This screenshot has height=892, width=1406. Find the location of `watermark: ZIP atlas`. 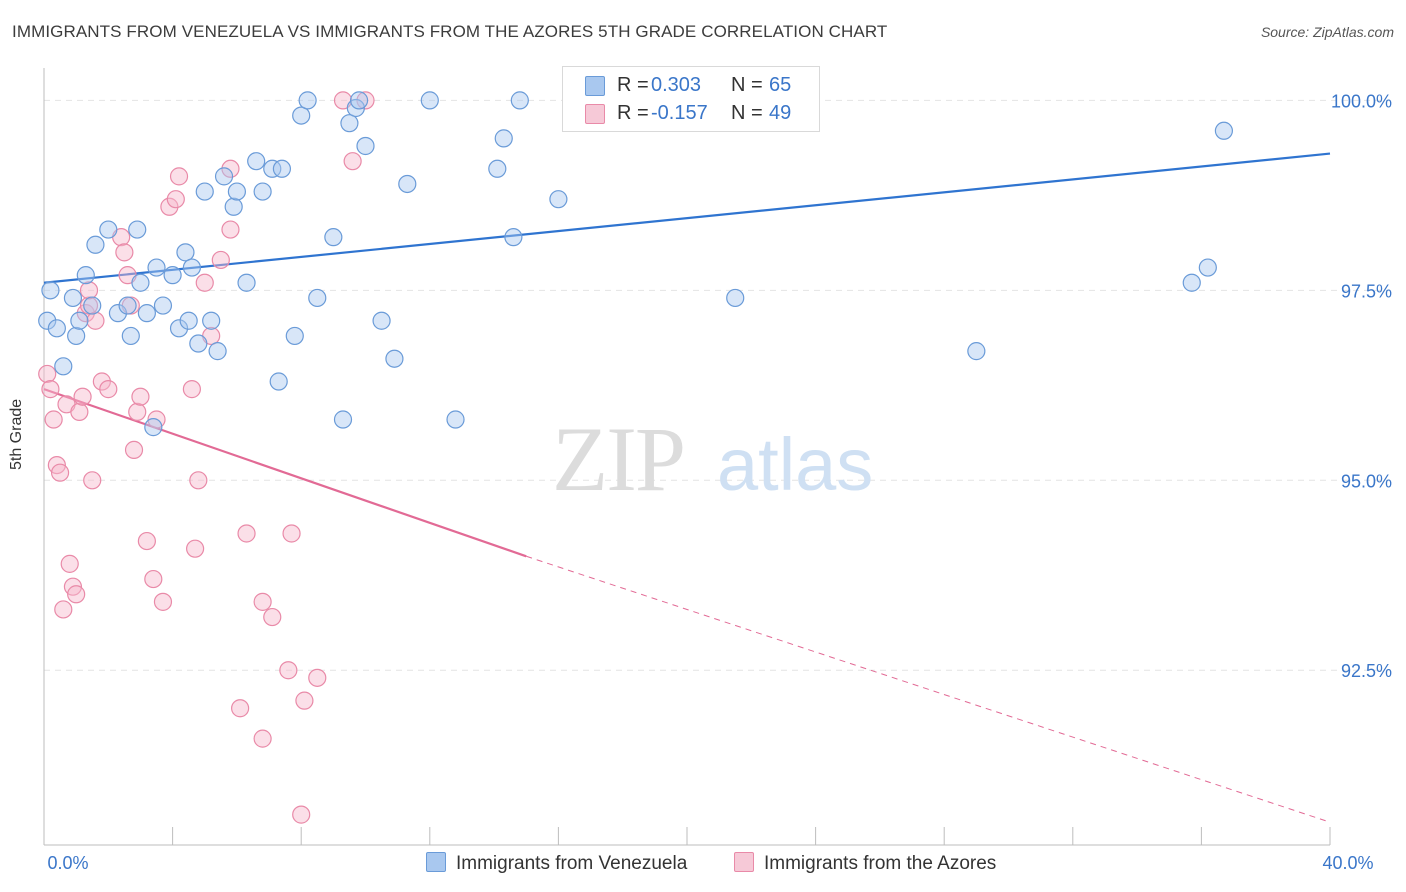

watermark: ZIP atlas is located at coordinates (712, 459).